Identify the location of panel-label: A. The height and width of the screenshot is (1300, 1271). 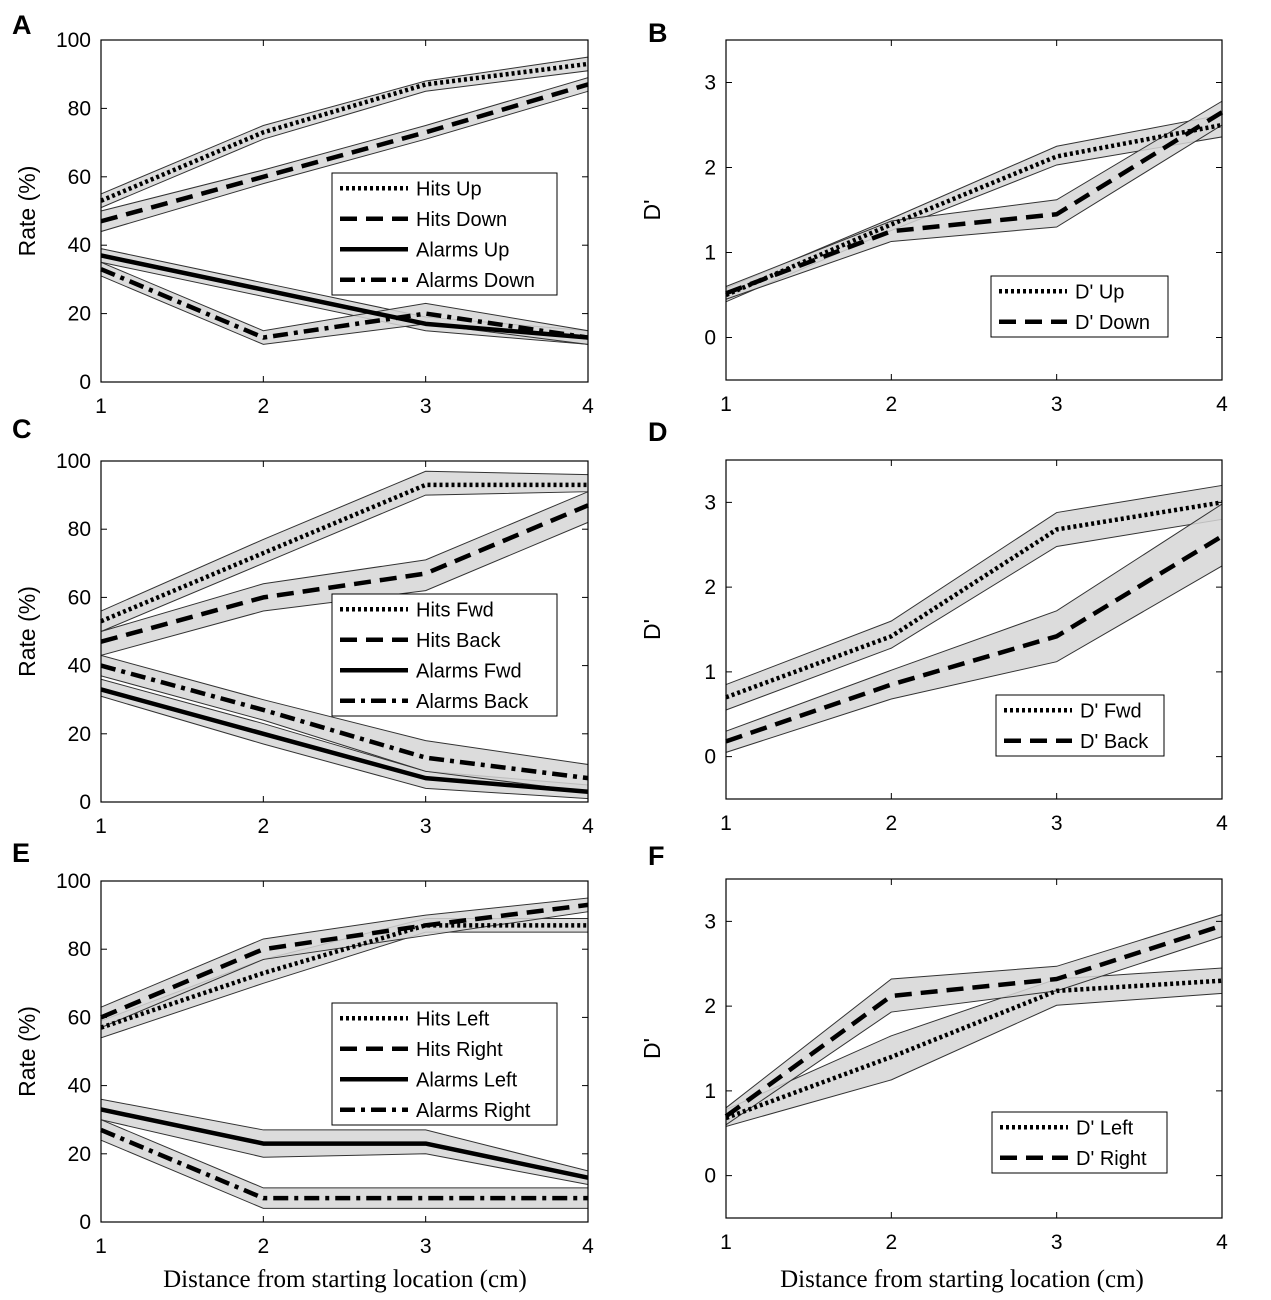
(22, 25).